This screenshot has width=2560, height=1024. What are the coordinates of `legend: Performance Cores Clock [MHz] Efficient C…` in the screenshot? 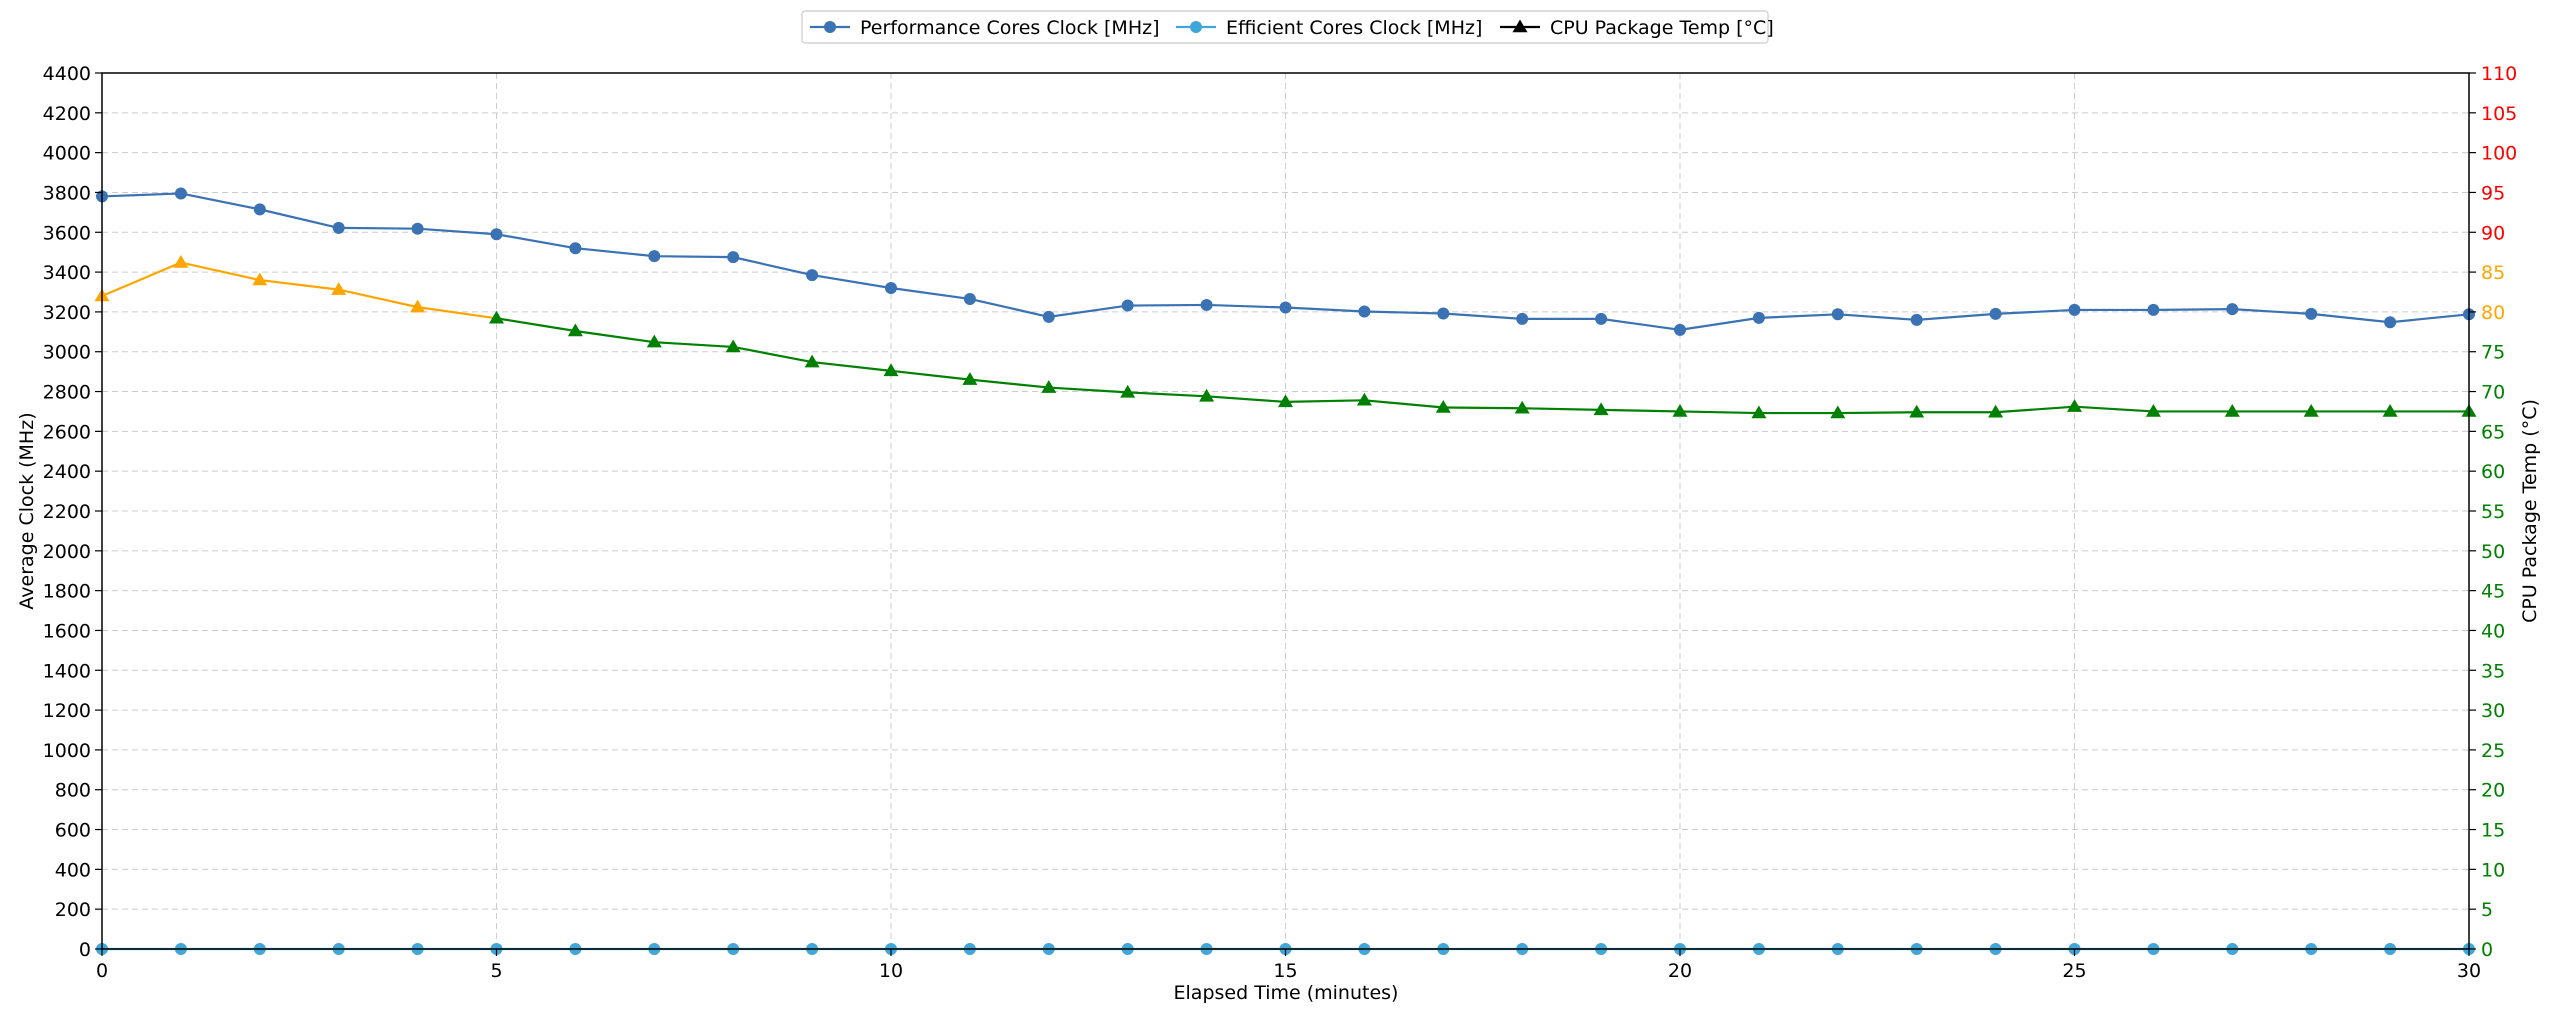 It's located at (1287, 27).